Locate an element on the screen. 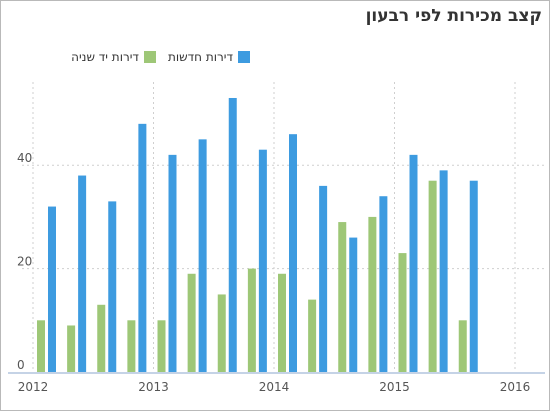 This screenshot has height=411, width=550. legend-label-used: דירות יד שניה is located at coordinates (105, 57).